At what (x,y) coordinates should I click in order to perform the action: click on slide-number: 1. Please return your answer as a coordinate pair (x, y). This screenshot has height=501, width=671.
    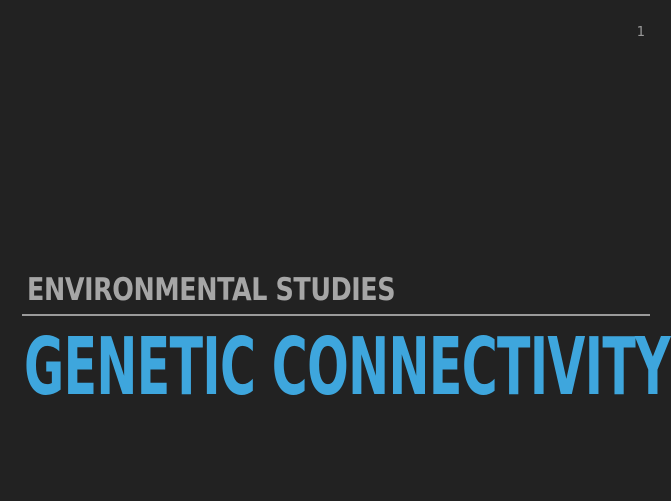
    Looking at the image, I should click on (640, 32).